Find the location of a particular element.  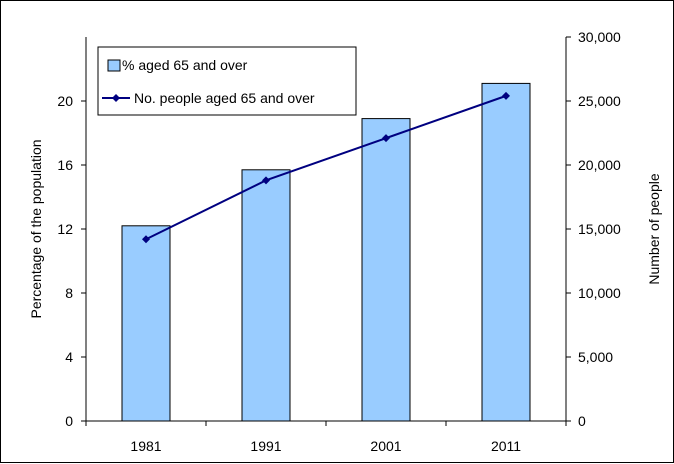

bar-2011 is located at coordinates (506, 252).